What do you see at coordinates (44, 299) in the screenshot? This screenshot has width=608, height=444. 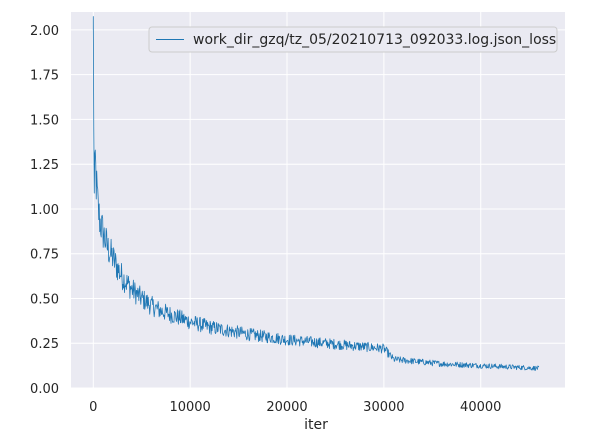 I see `y-tick-label: 0.50` at bounding box center [44, 299].